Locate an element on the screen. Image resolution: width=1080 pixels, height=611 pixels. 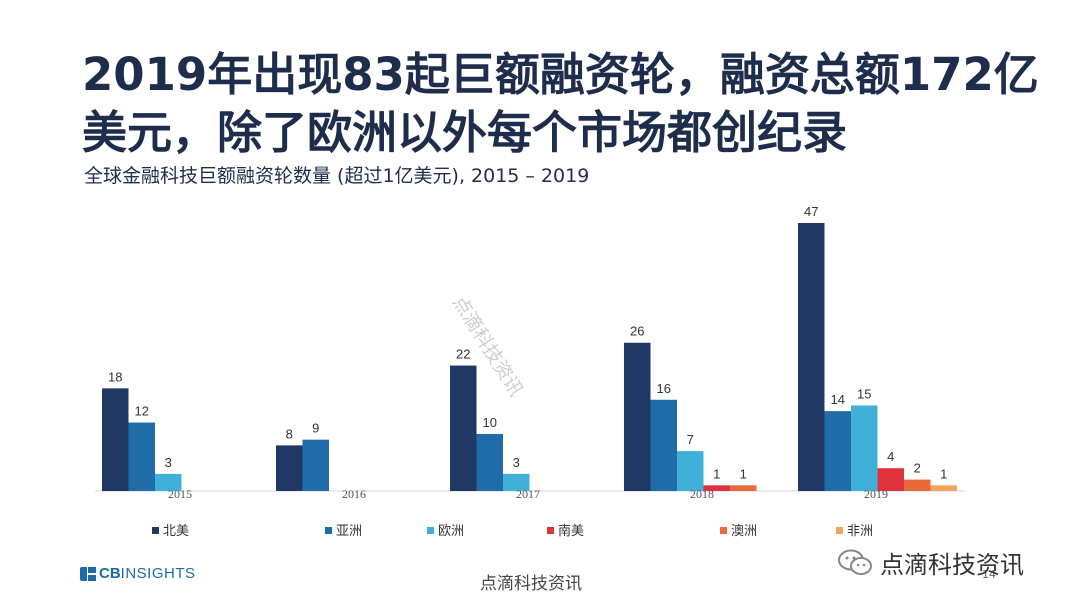
bar-value-label: 4 is located at coordinates (890, 456).